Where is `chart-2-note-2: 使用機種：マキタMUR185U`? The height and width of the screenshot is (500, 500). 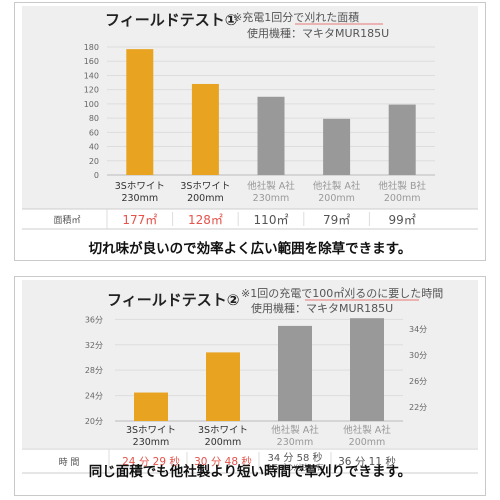
chart-2-note-2: 使用機種：マキタMUR185U is located at coordinates (322, 308).